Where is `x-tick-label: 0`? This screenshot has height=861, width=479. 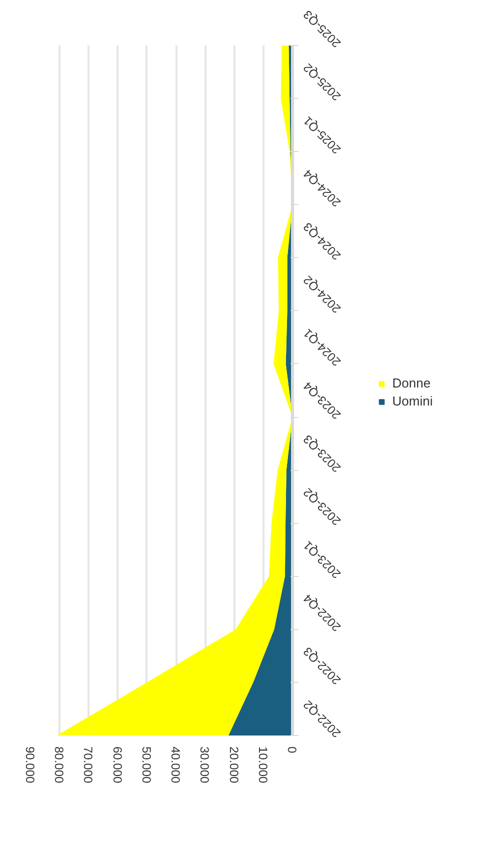 x-tick-label: 0 is located at coordinates (292, 750).